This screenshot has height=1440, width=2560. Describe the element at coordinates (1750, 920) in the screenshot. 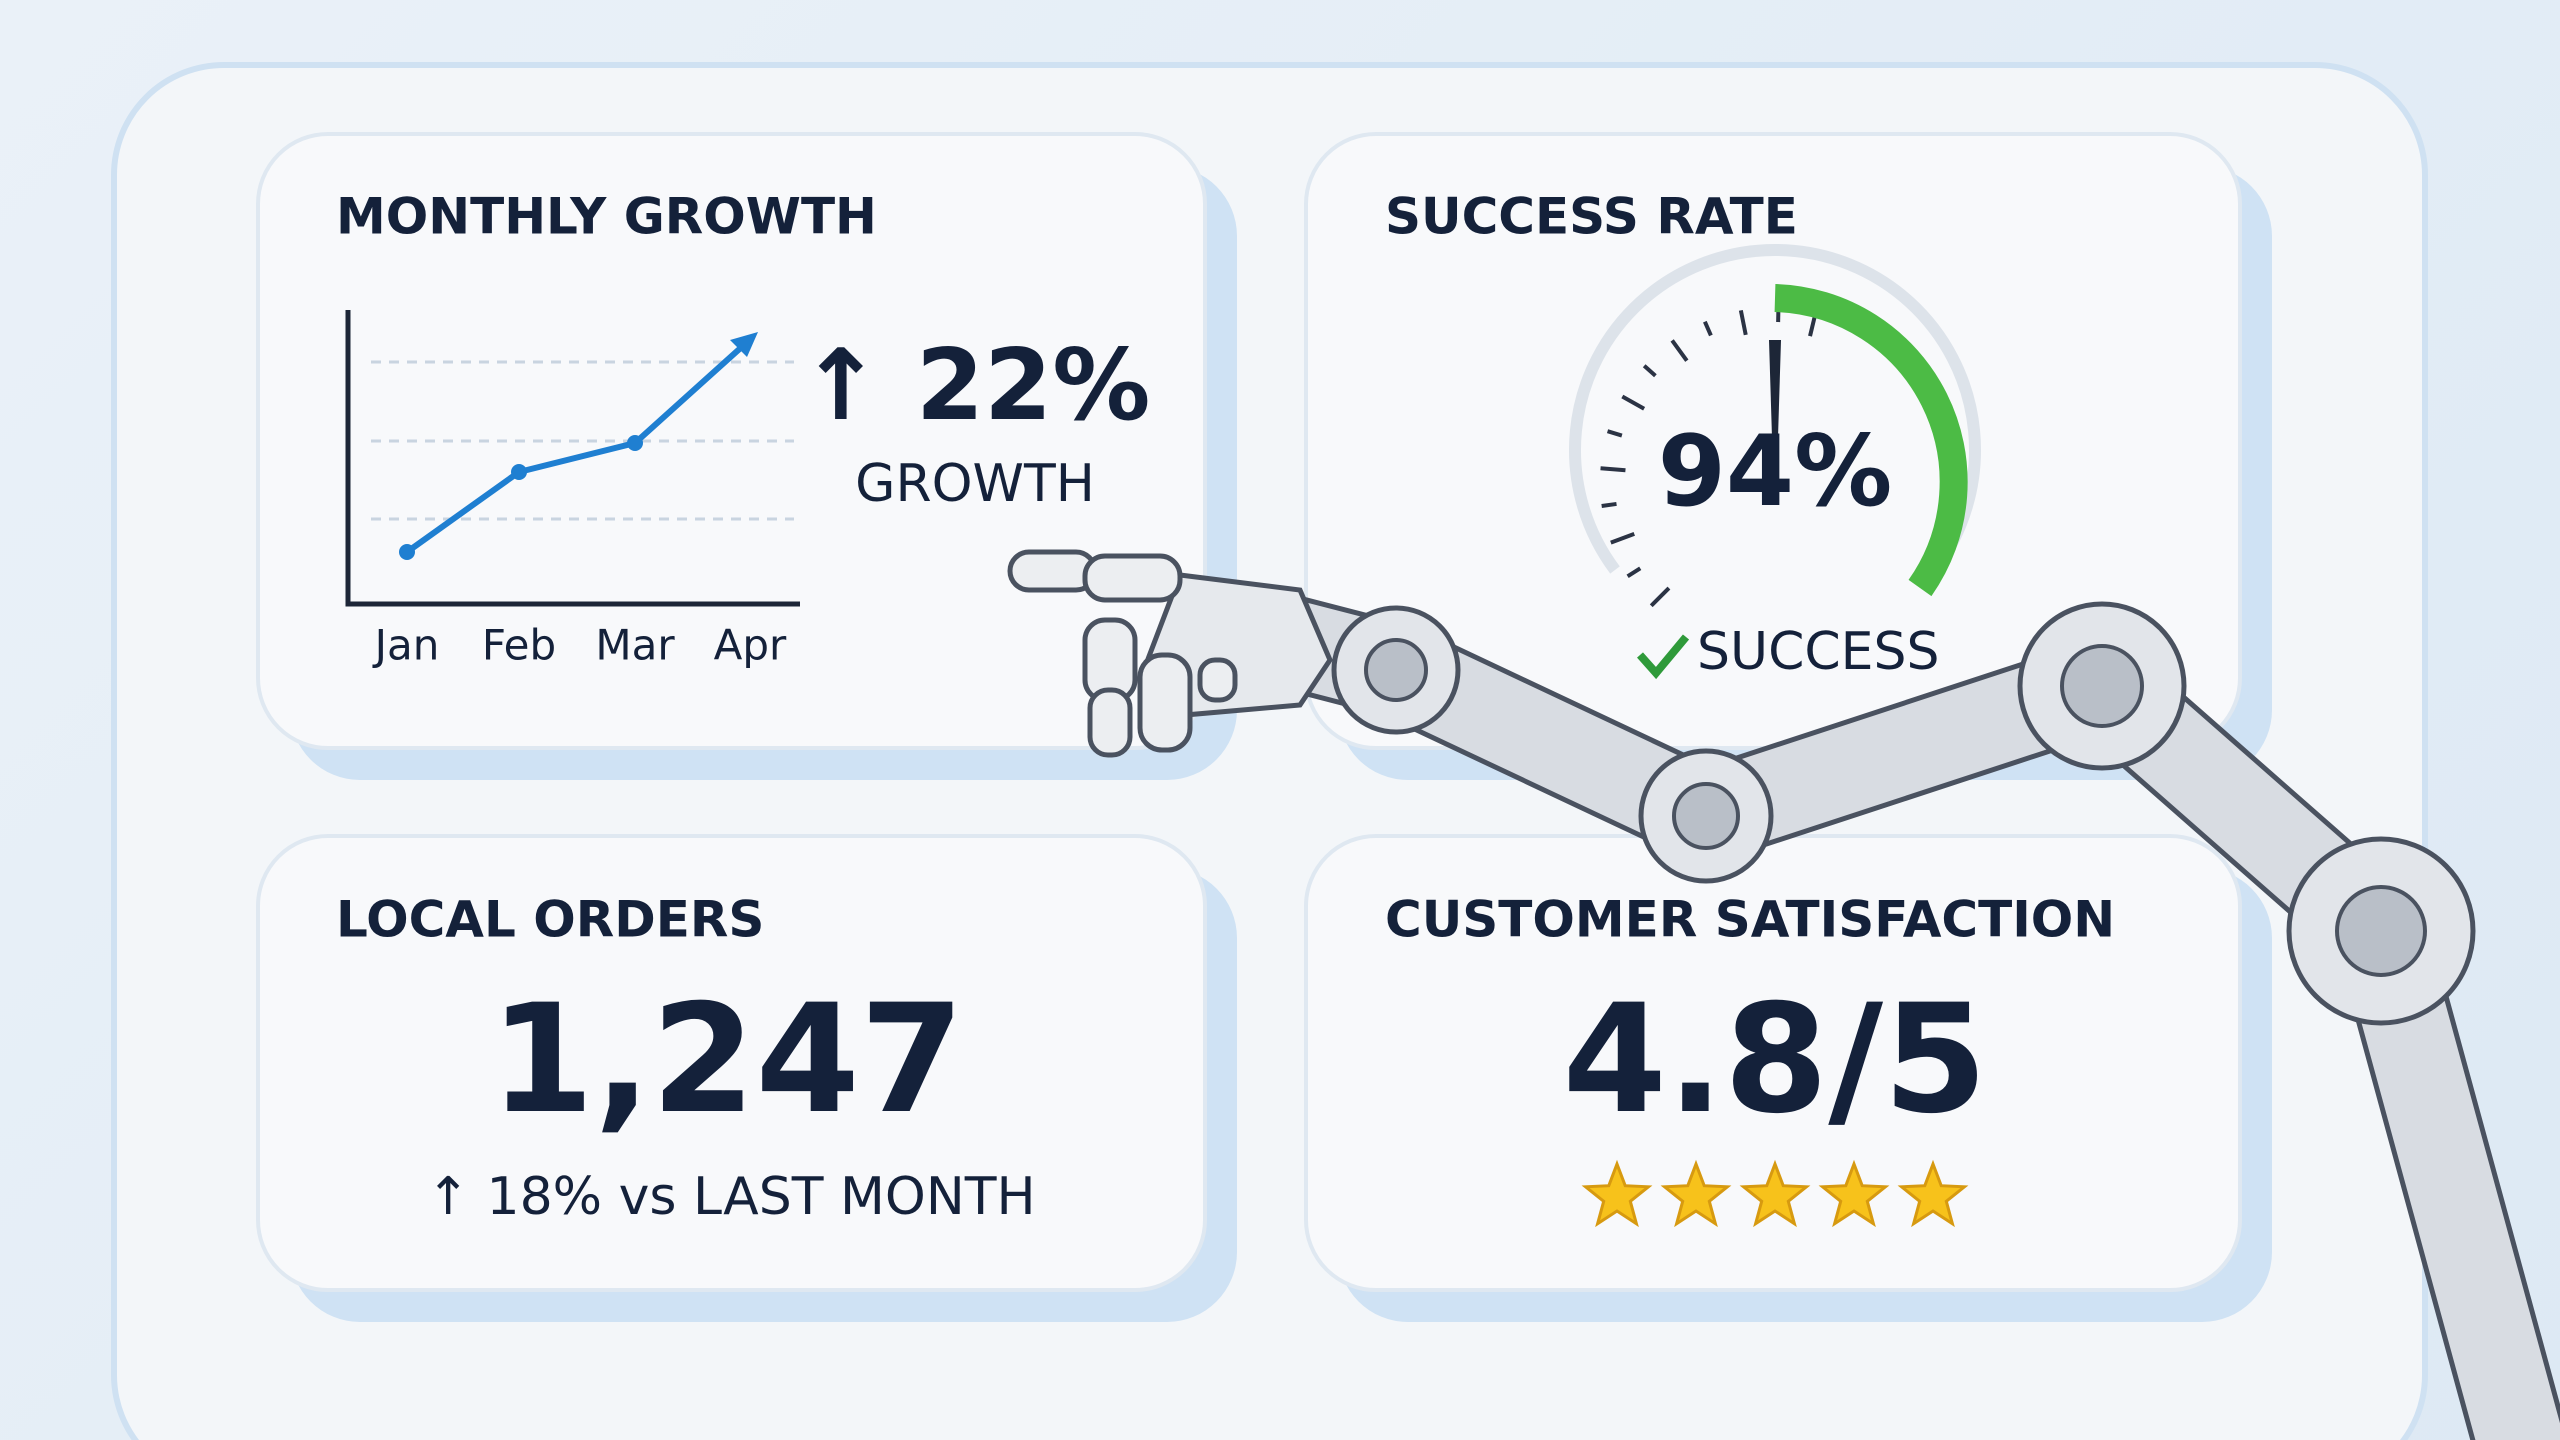

I see `card-title: CUSTOMER SATISFACTION` at that location.